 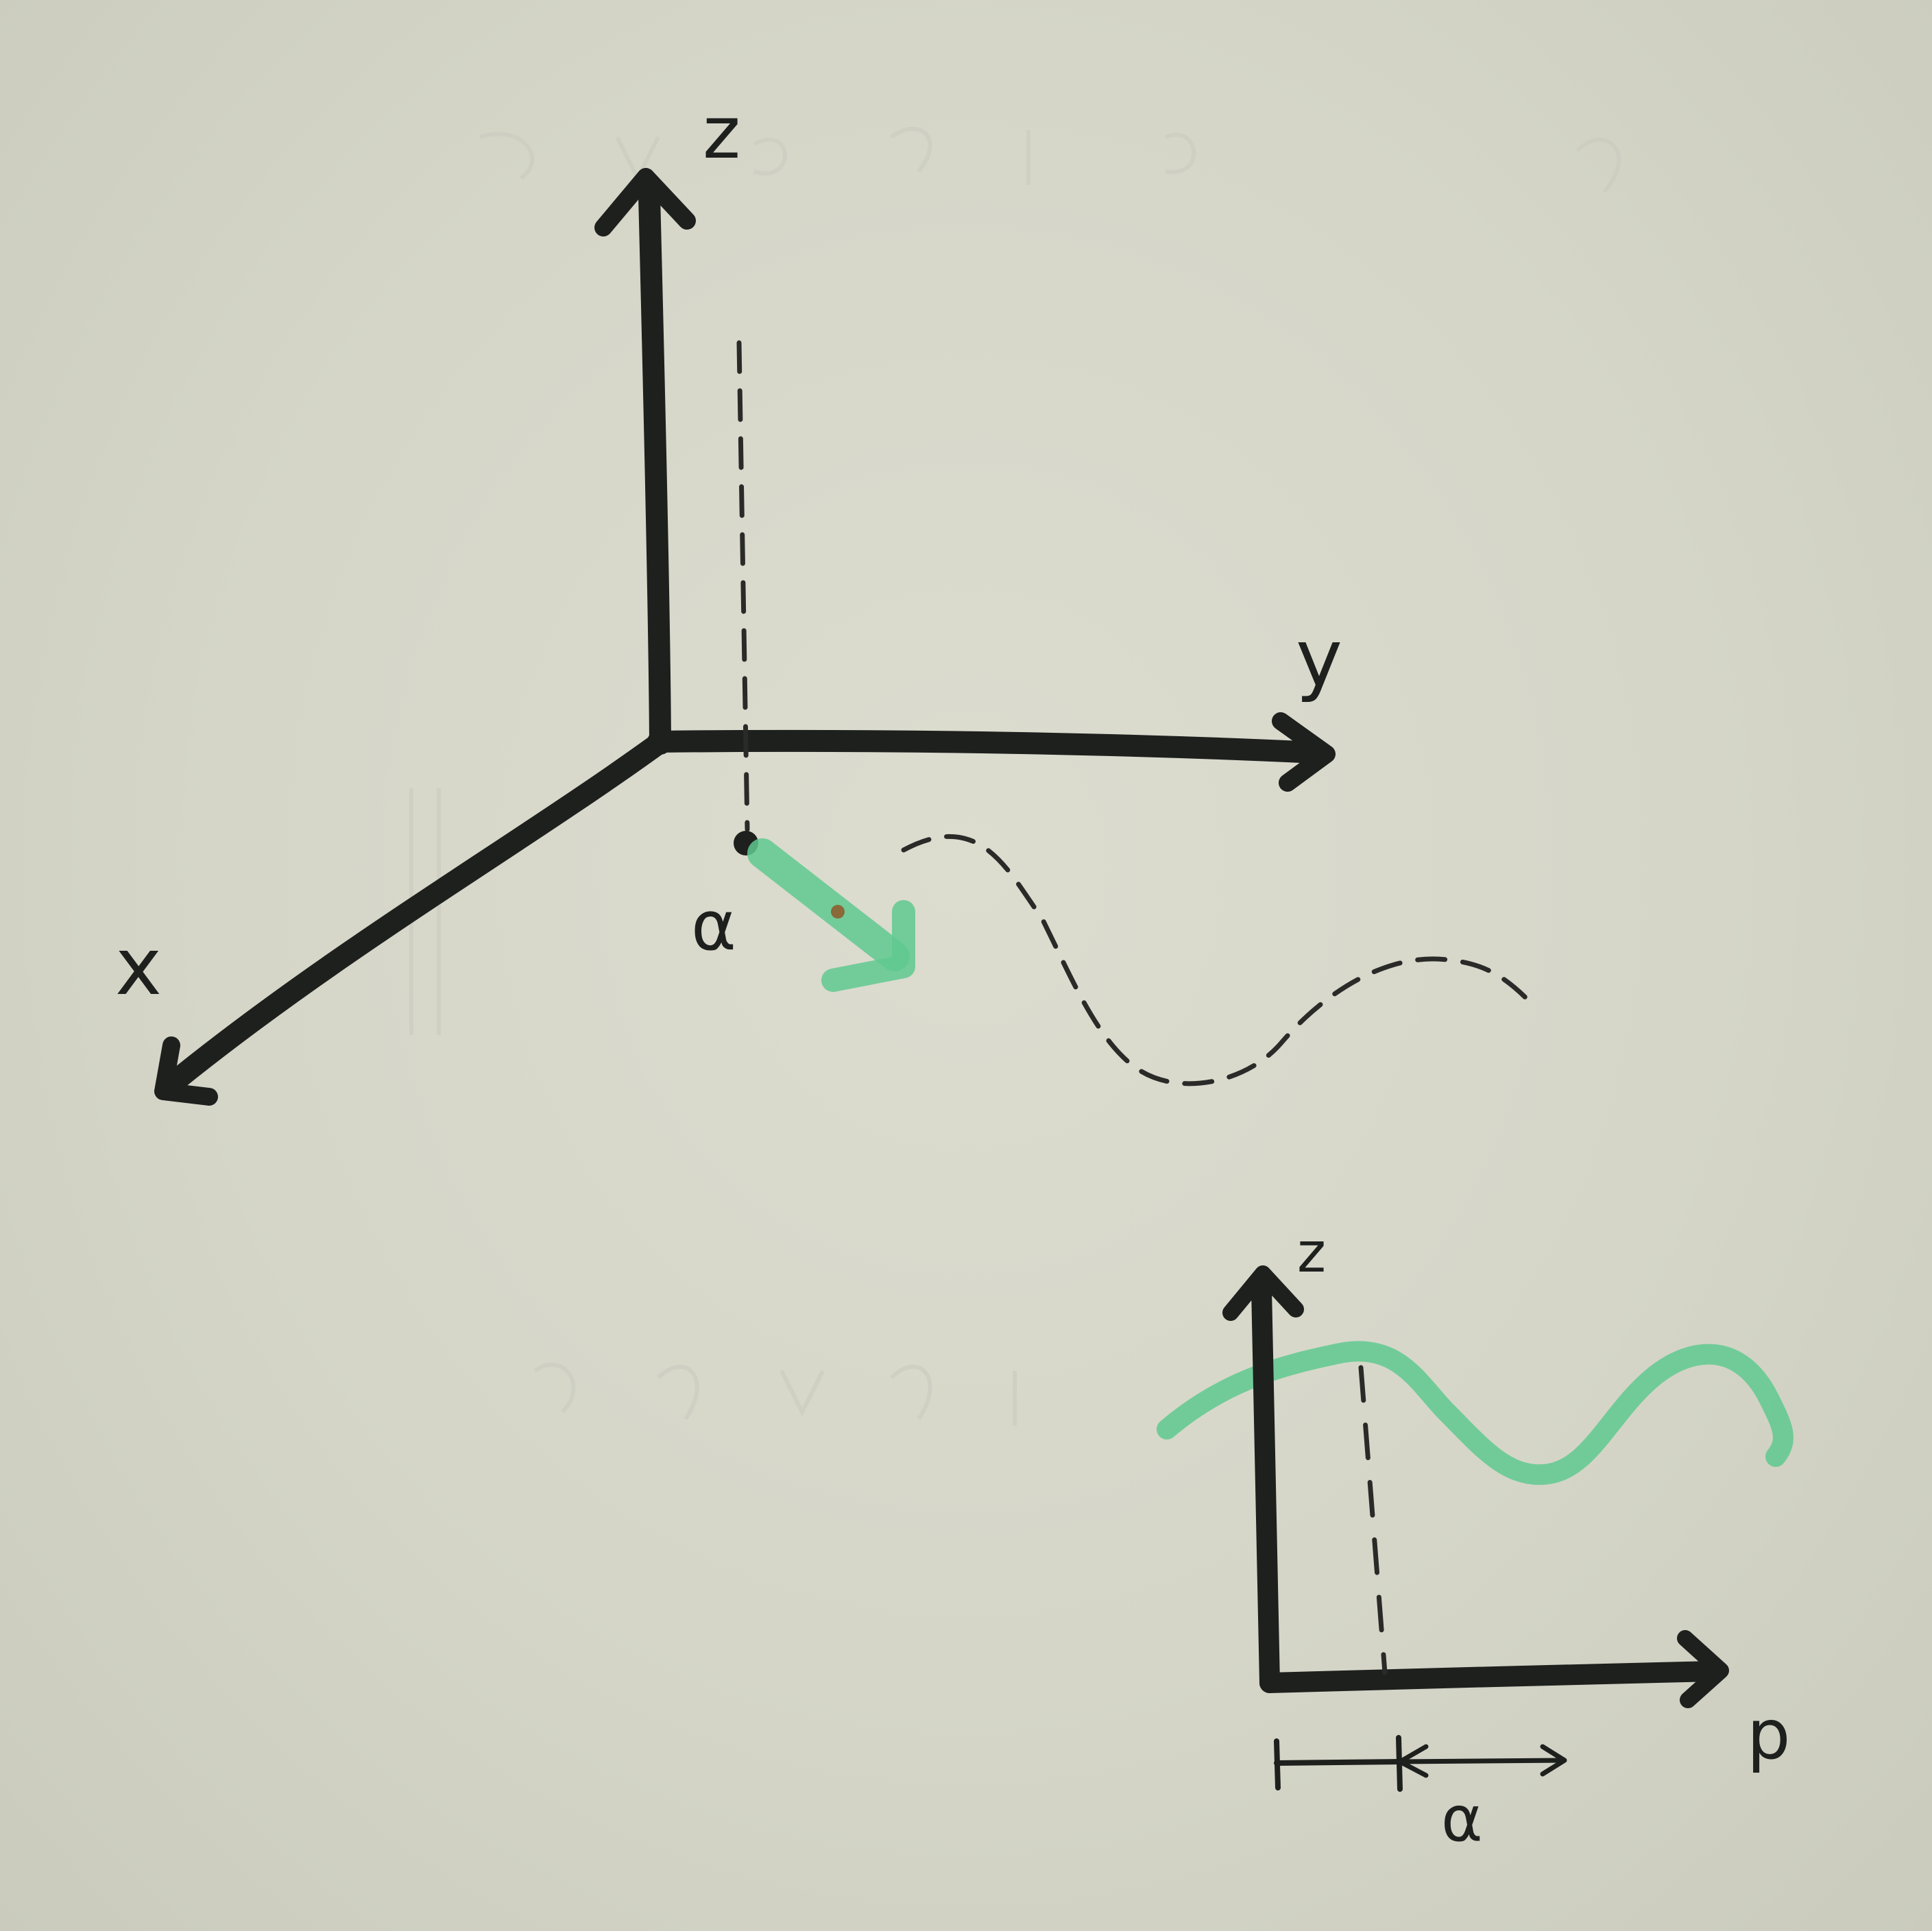 What do you see at coordinates (1373, 1520) in the screenshot?
I see `drop-dashed-line-2d` at bounding box center [1373, 1520].